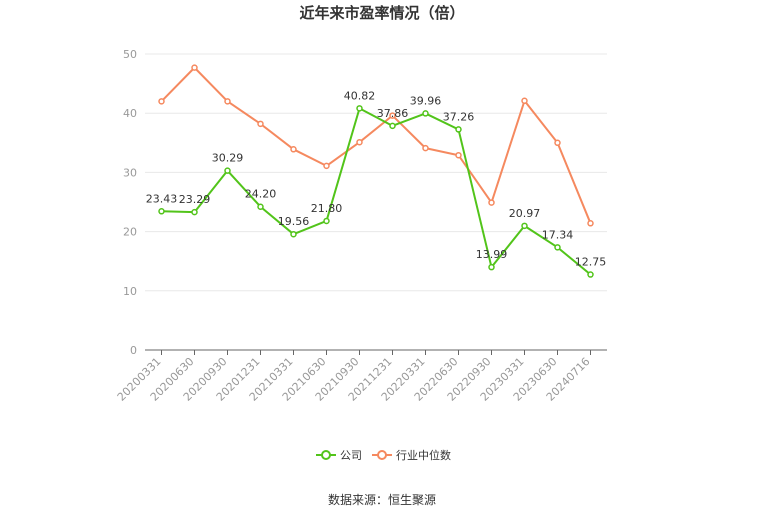  What do you see at coordinates (130, 172) in the screenshot?
I see `y-tick-label: 30` at bounding box center [130, 172].